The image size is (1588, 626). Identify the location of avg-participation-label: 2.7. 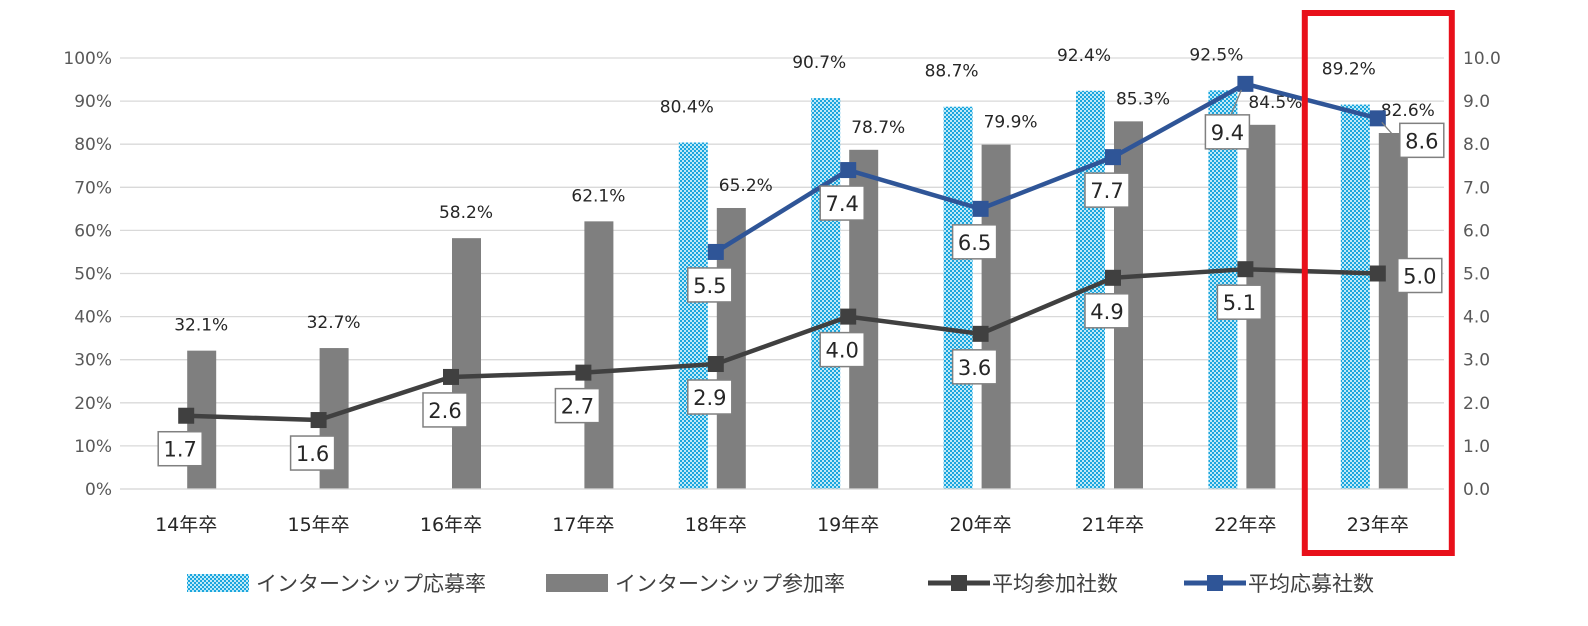
(577, 407).